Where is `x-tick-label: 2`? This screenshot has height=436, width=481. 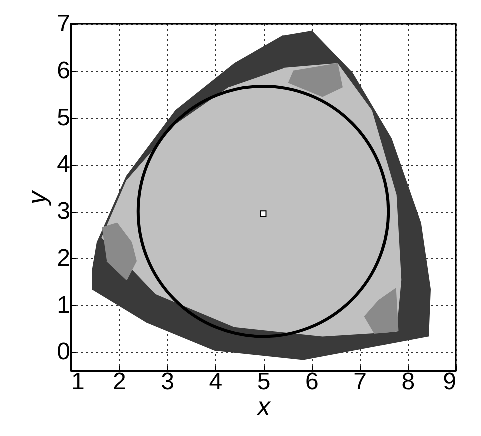 x-tick-label: 2 is located at coordinates (119, 382).